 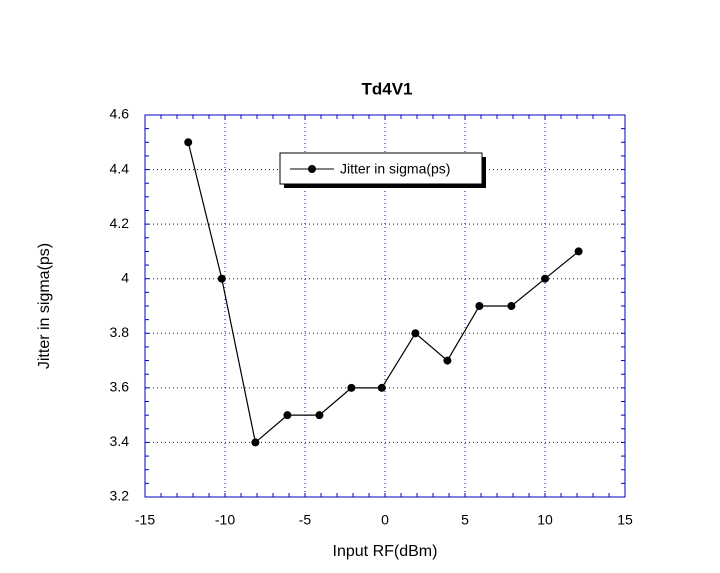 I want to click on legend: Jitter in sigma(ps), so click(x=382, y=170).